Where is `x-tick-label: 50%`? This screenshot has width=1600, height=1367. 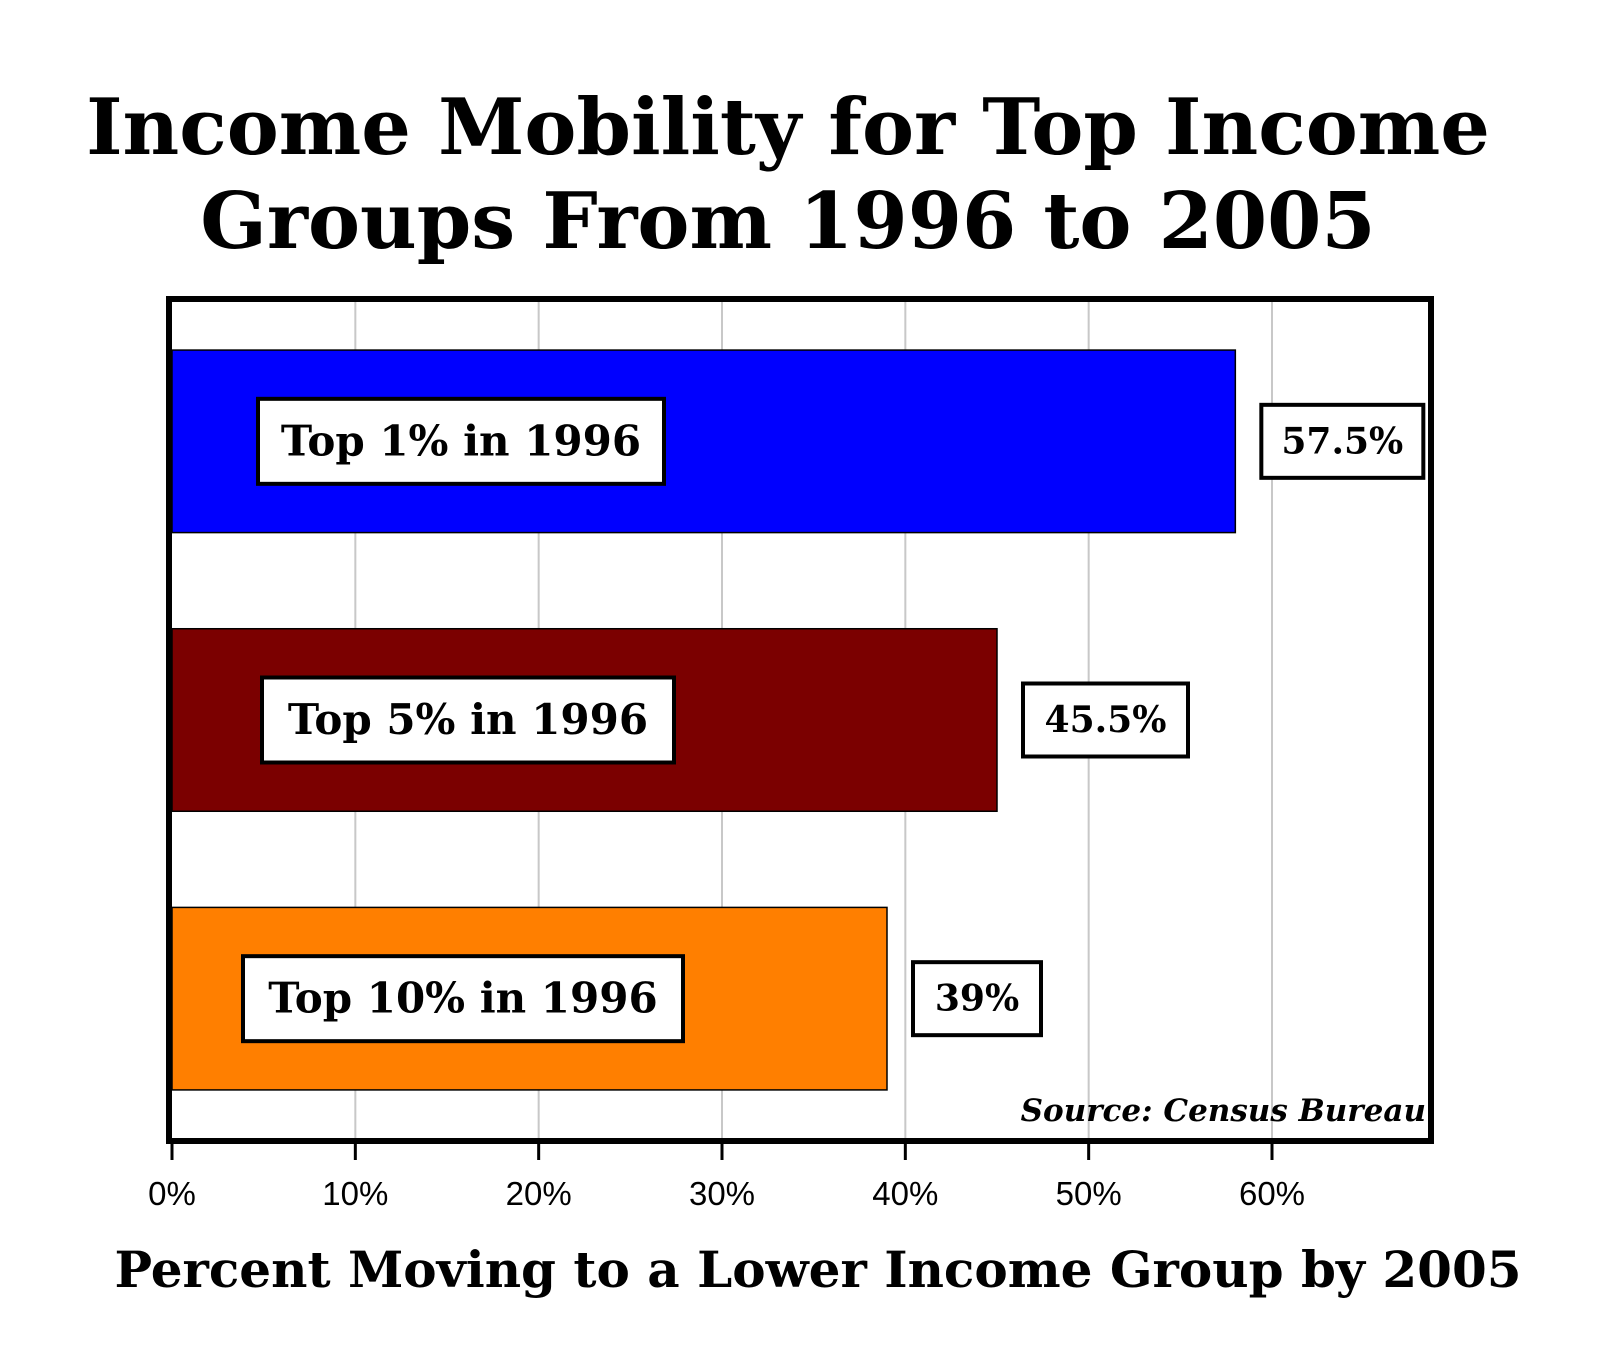 x-tick-label: 50% is located at coordinates (1089, 1193).